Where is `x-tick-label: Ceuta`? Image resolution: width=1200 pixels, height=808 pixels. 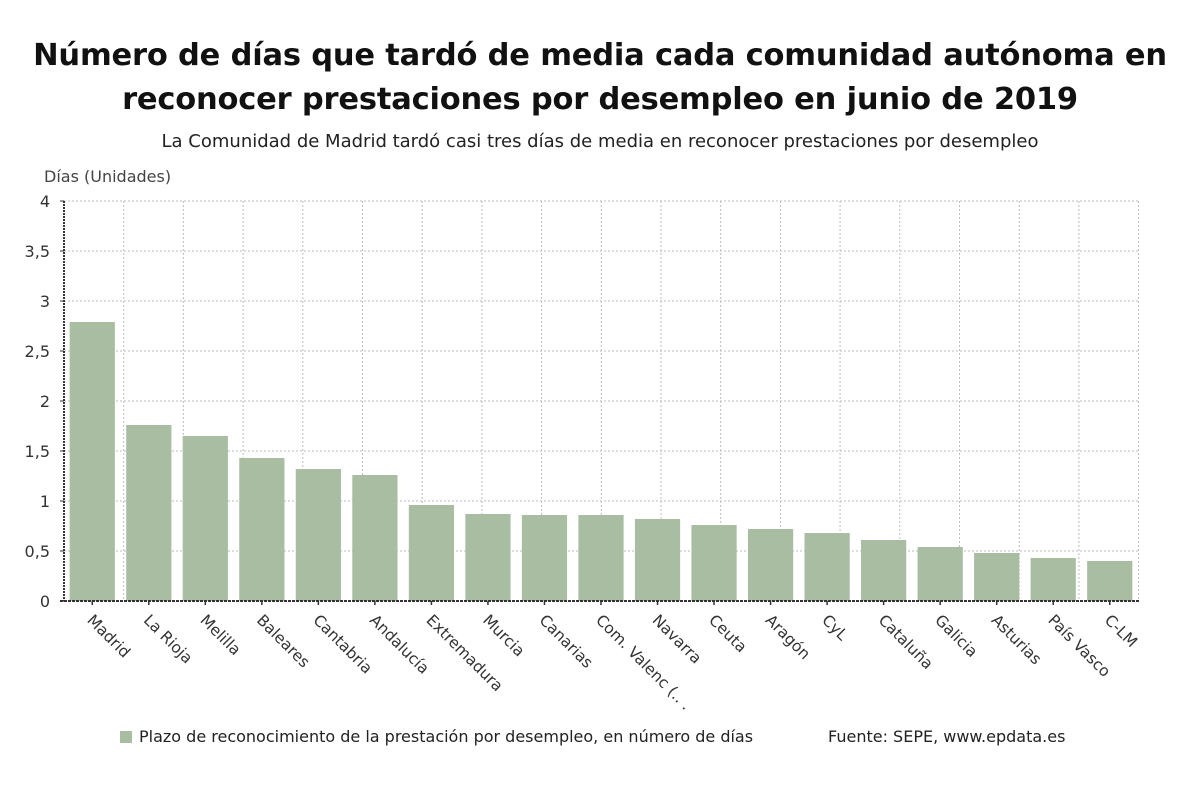
x-tick-label: Ceuta is located at coordinates (727, 633).